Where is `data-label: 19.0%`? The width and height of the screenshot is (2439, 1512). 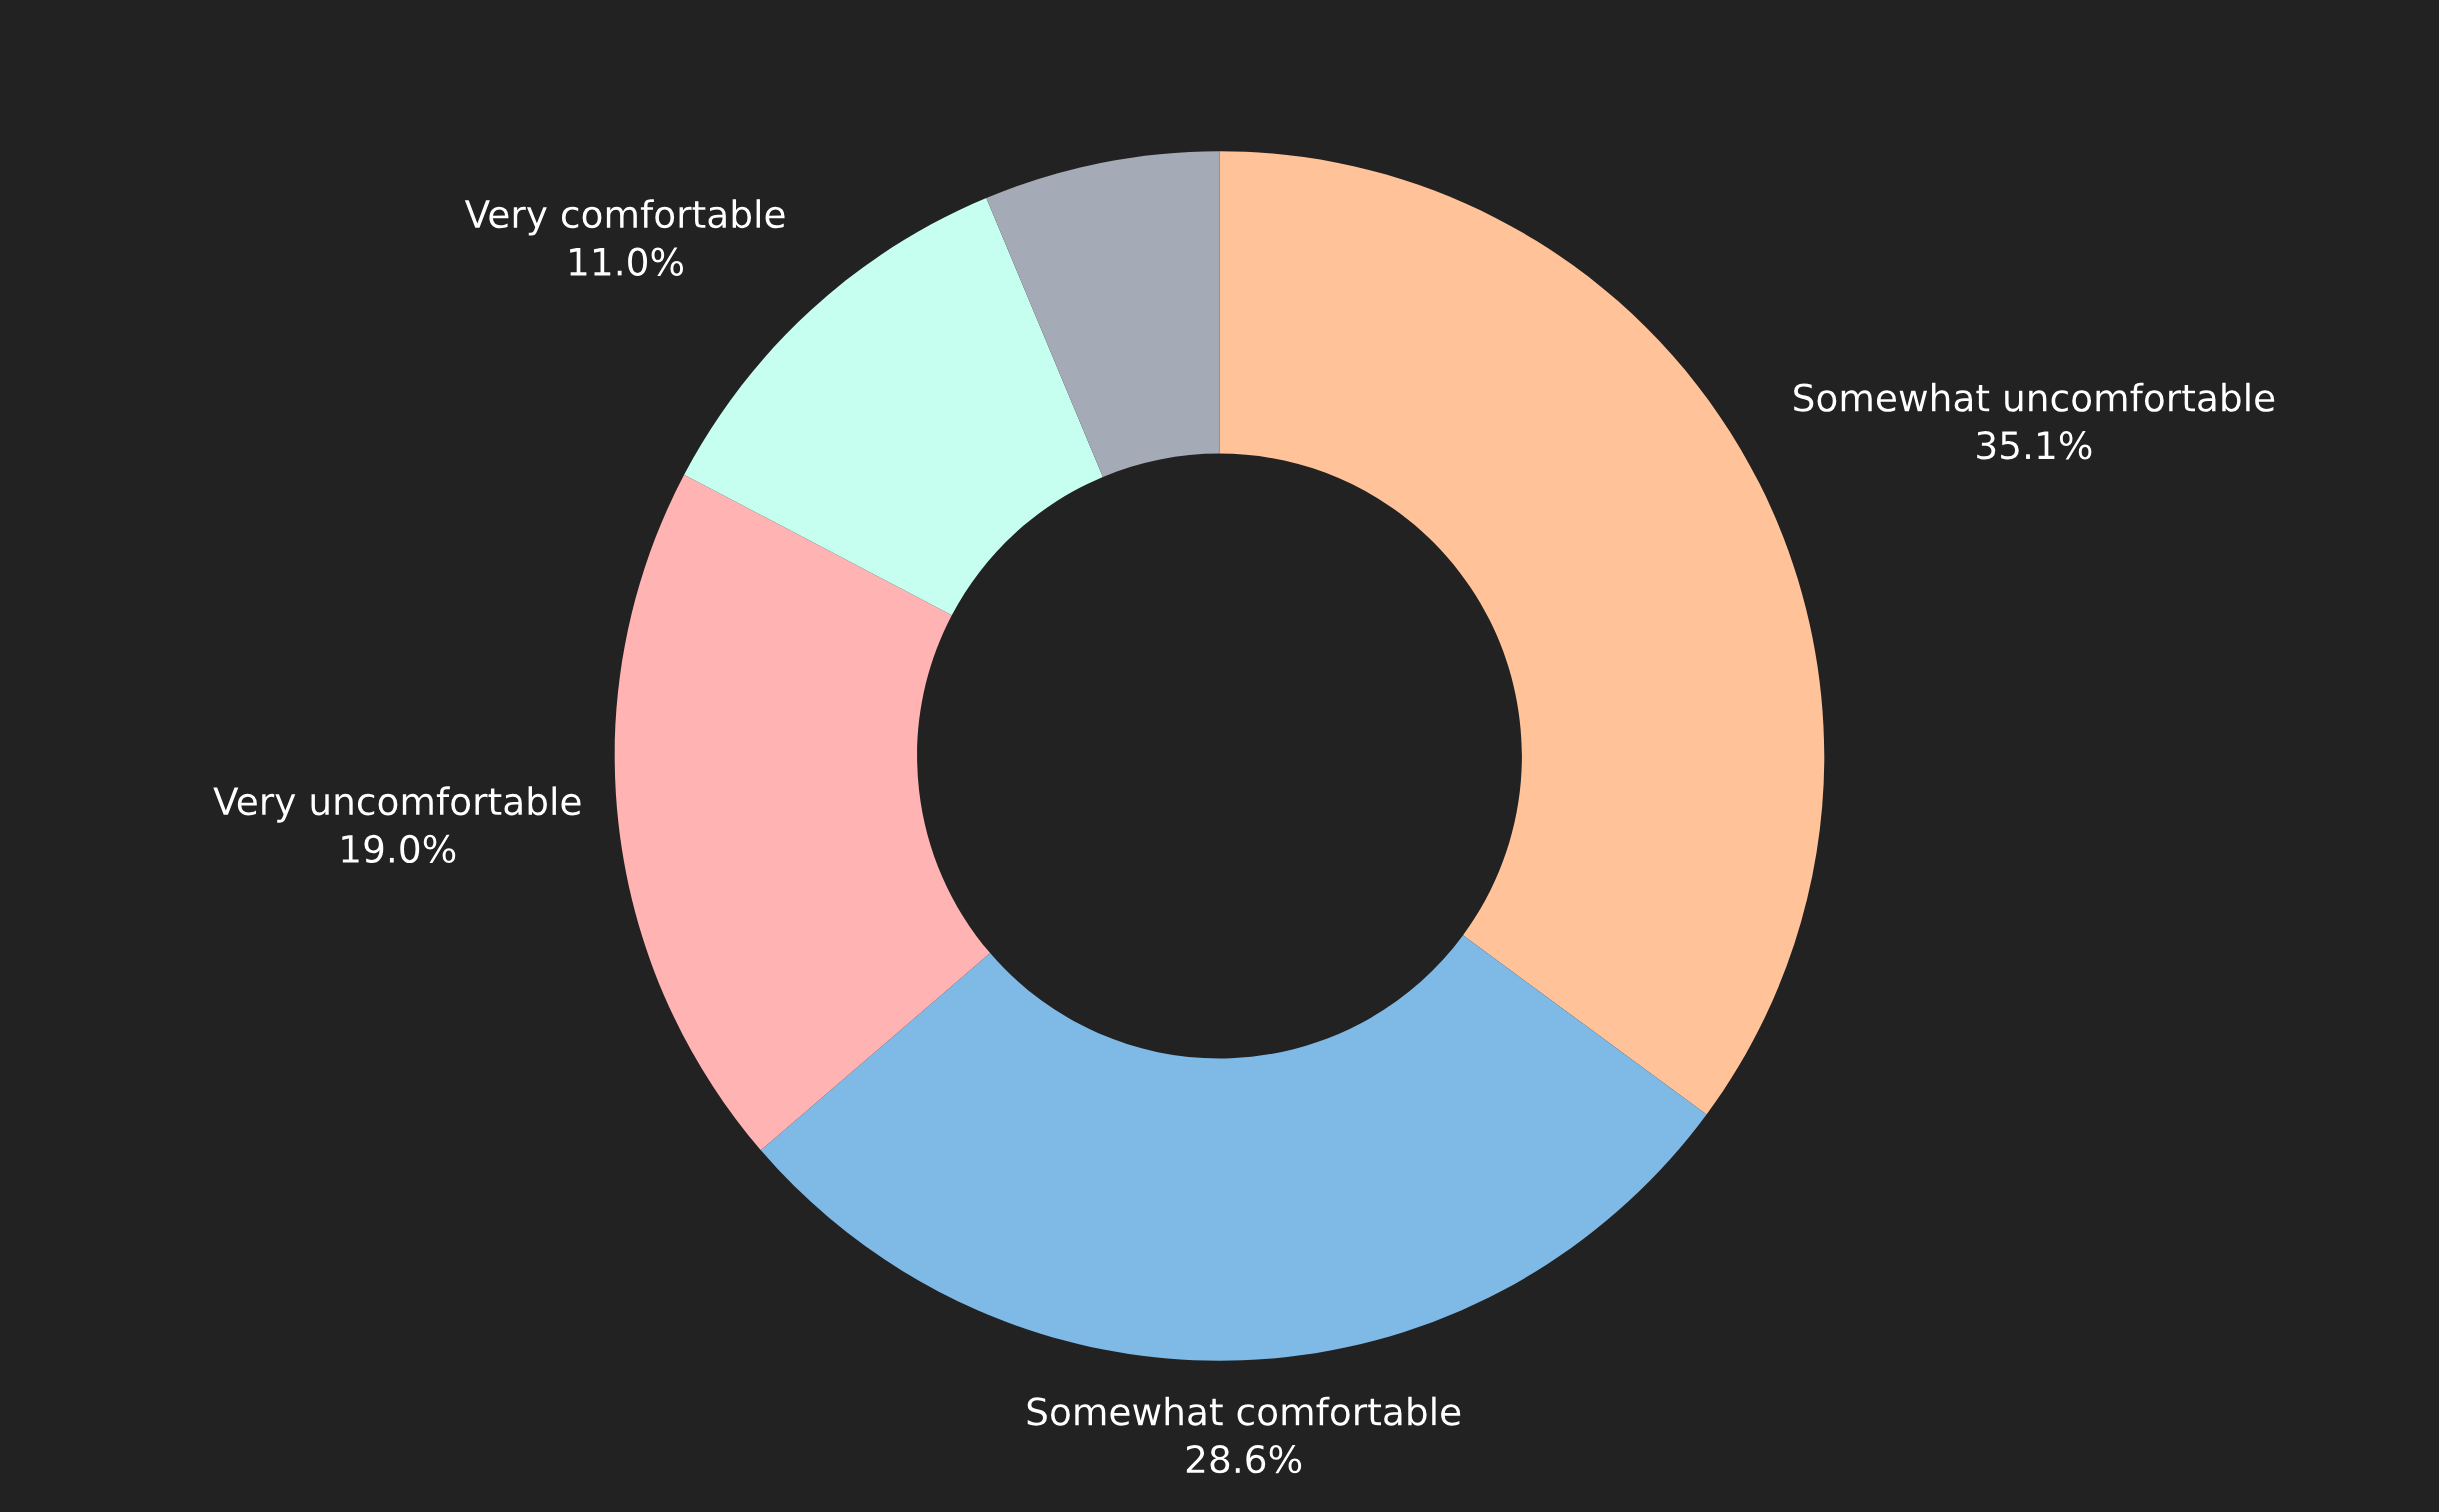
data-label: 19.0% is located at coordinates (399, 849).